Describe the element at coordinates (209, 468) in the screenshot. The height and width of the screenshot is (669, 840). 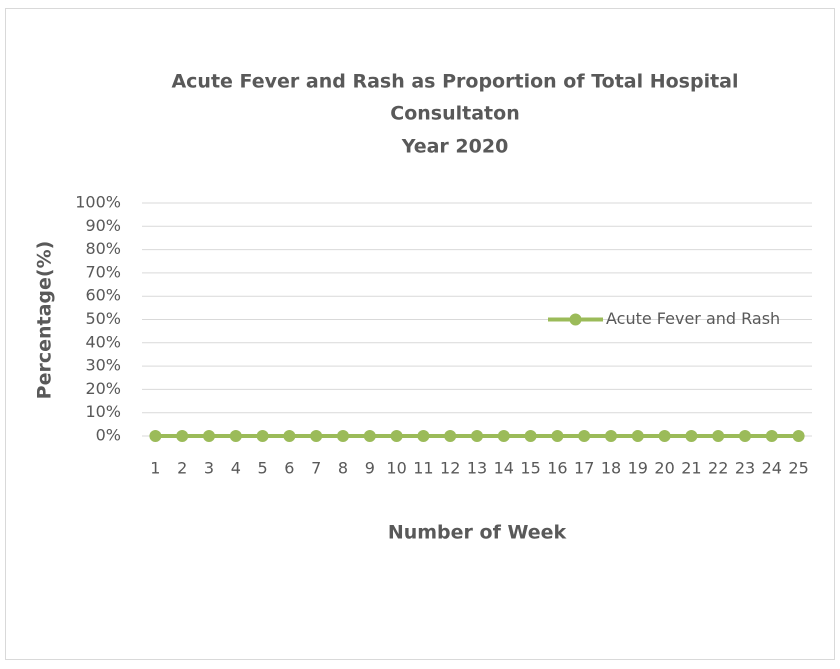
I see `x-tick-label: 3` at that location.